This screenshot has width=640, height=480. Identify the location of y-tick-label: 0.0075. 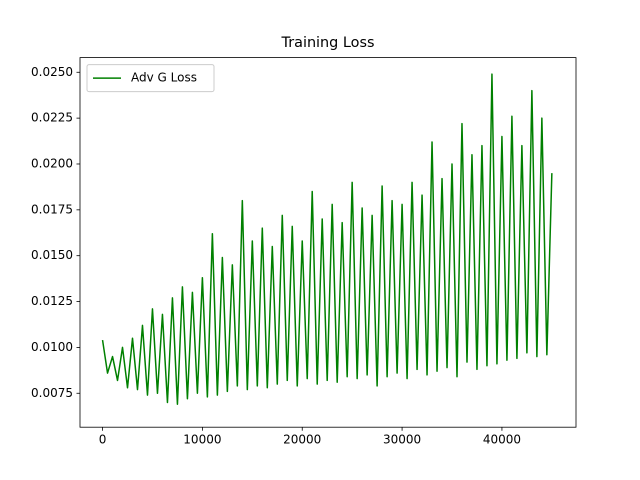
(52, 393).